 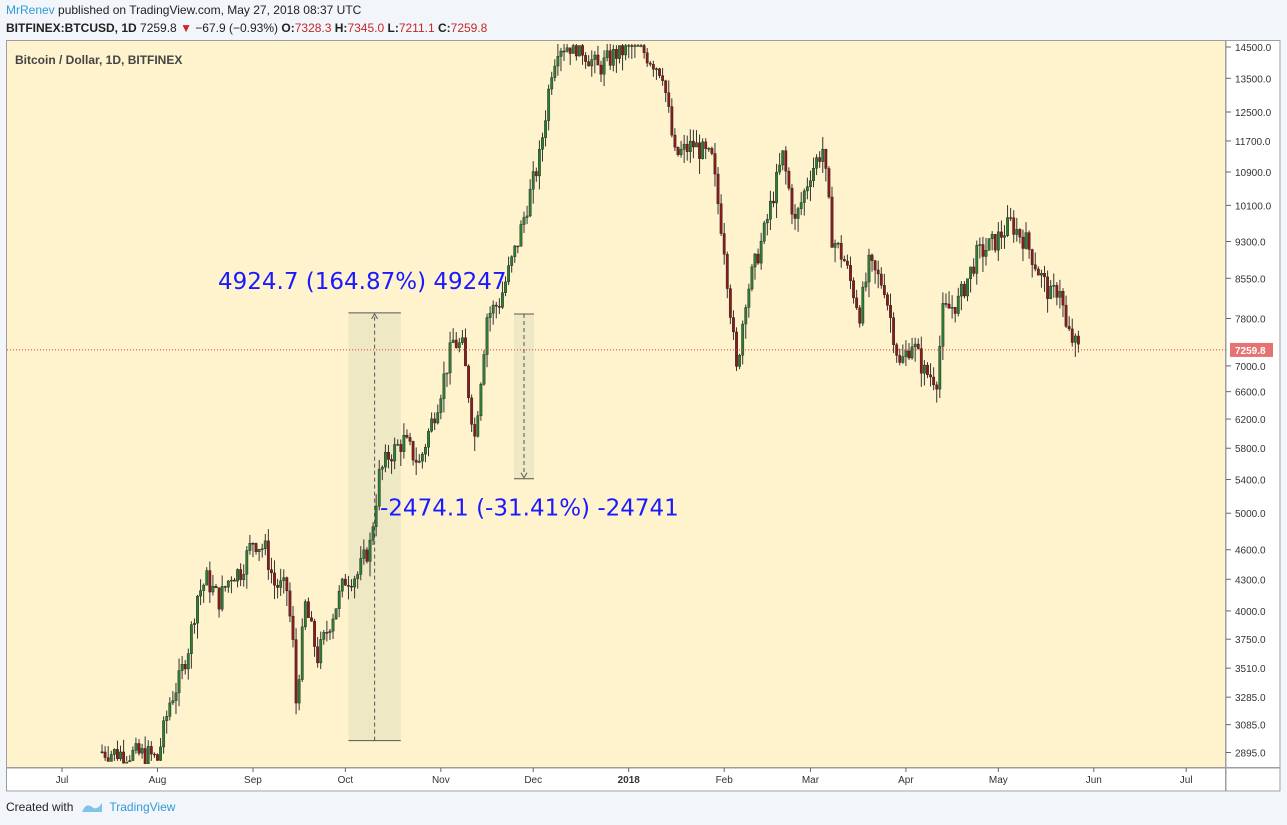 What do you see at coordinates (629, 780) in the screenshot?
I see `x-tick-label: 2018` at bounding box center [629, 780].